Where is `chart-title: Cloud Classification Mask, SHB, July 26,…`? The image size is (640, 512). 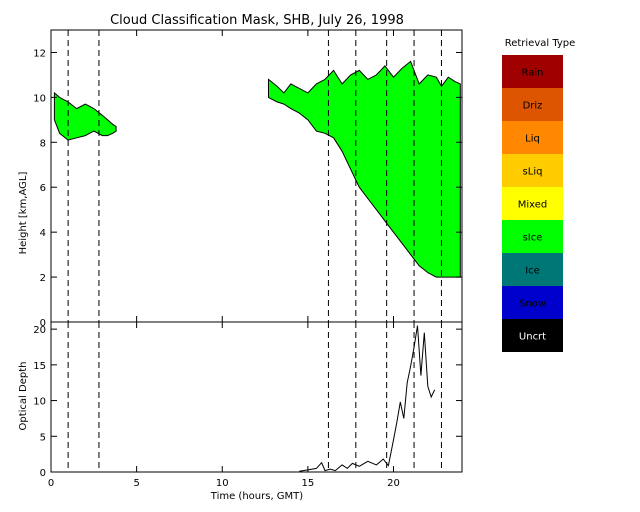
chart-title: Cloud Classification Mask, SHB, July 26,… is located at coordinates (257, 20).